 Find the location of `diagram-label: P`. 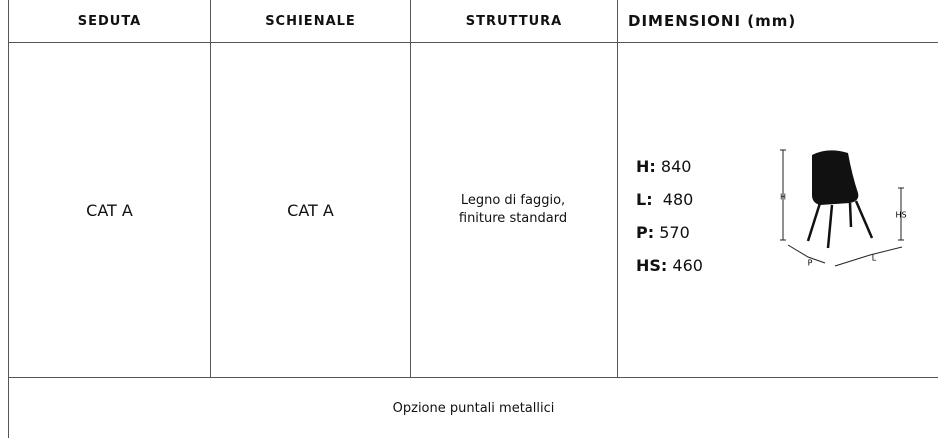

diagram-label: P is located at coordinates (810, 263).